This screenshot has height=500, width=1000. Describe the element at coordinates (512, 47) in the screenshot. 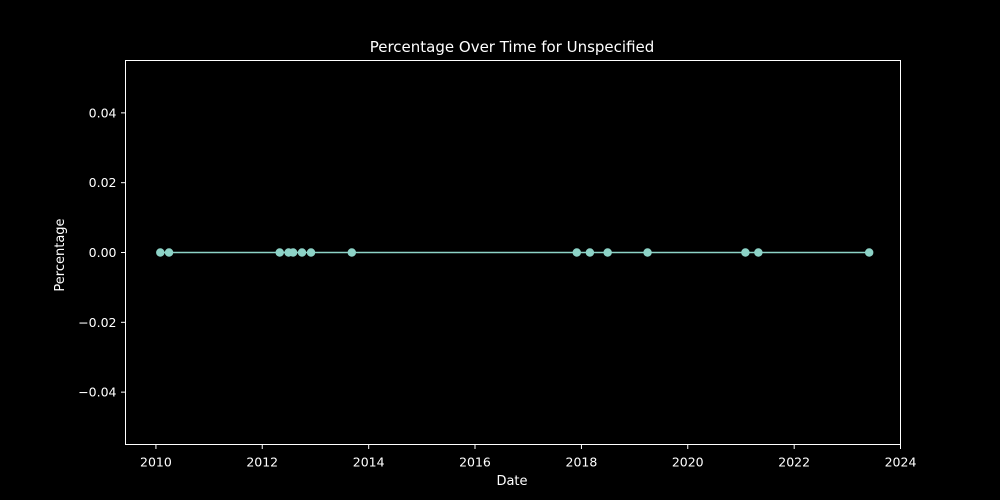

I see `chart-title: Percentage Over Time for Unspecified` at that location.